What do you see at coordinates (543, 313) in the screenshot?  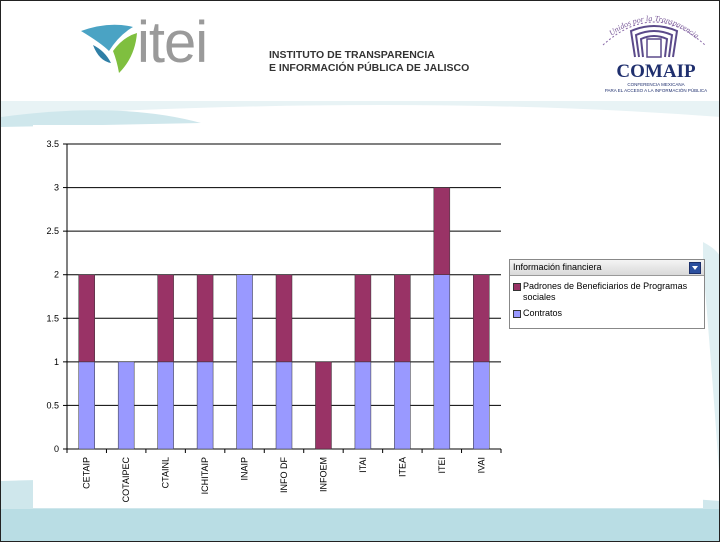 I see `legend-label-contratos: Contratos` at bounding box center [543, 313].